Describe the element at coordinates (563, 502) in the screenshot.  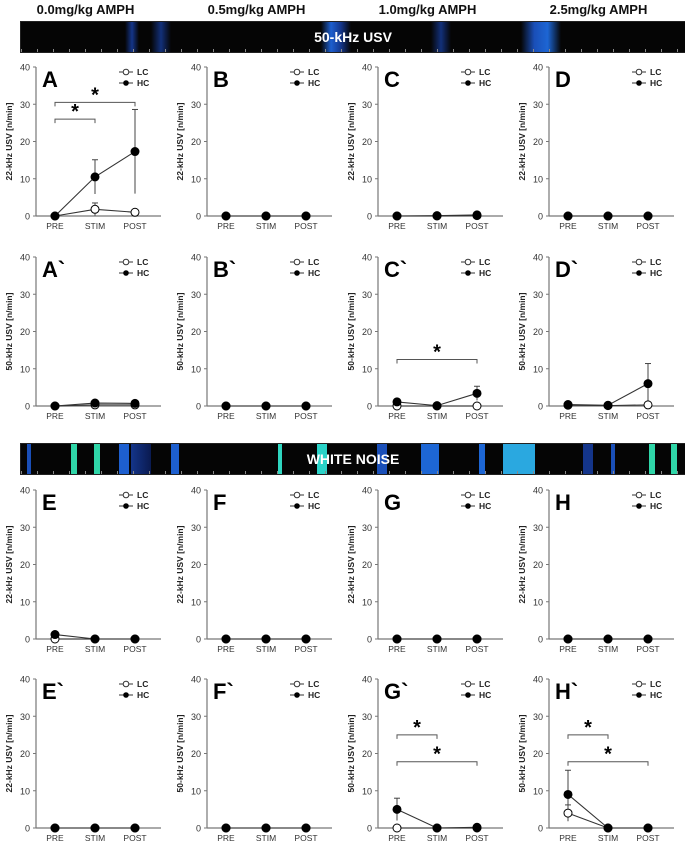
I see `panel-letter: H` at that location.